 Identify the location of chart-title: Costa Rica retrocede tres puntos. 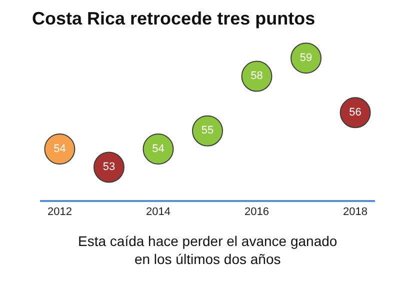
(174, 18).